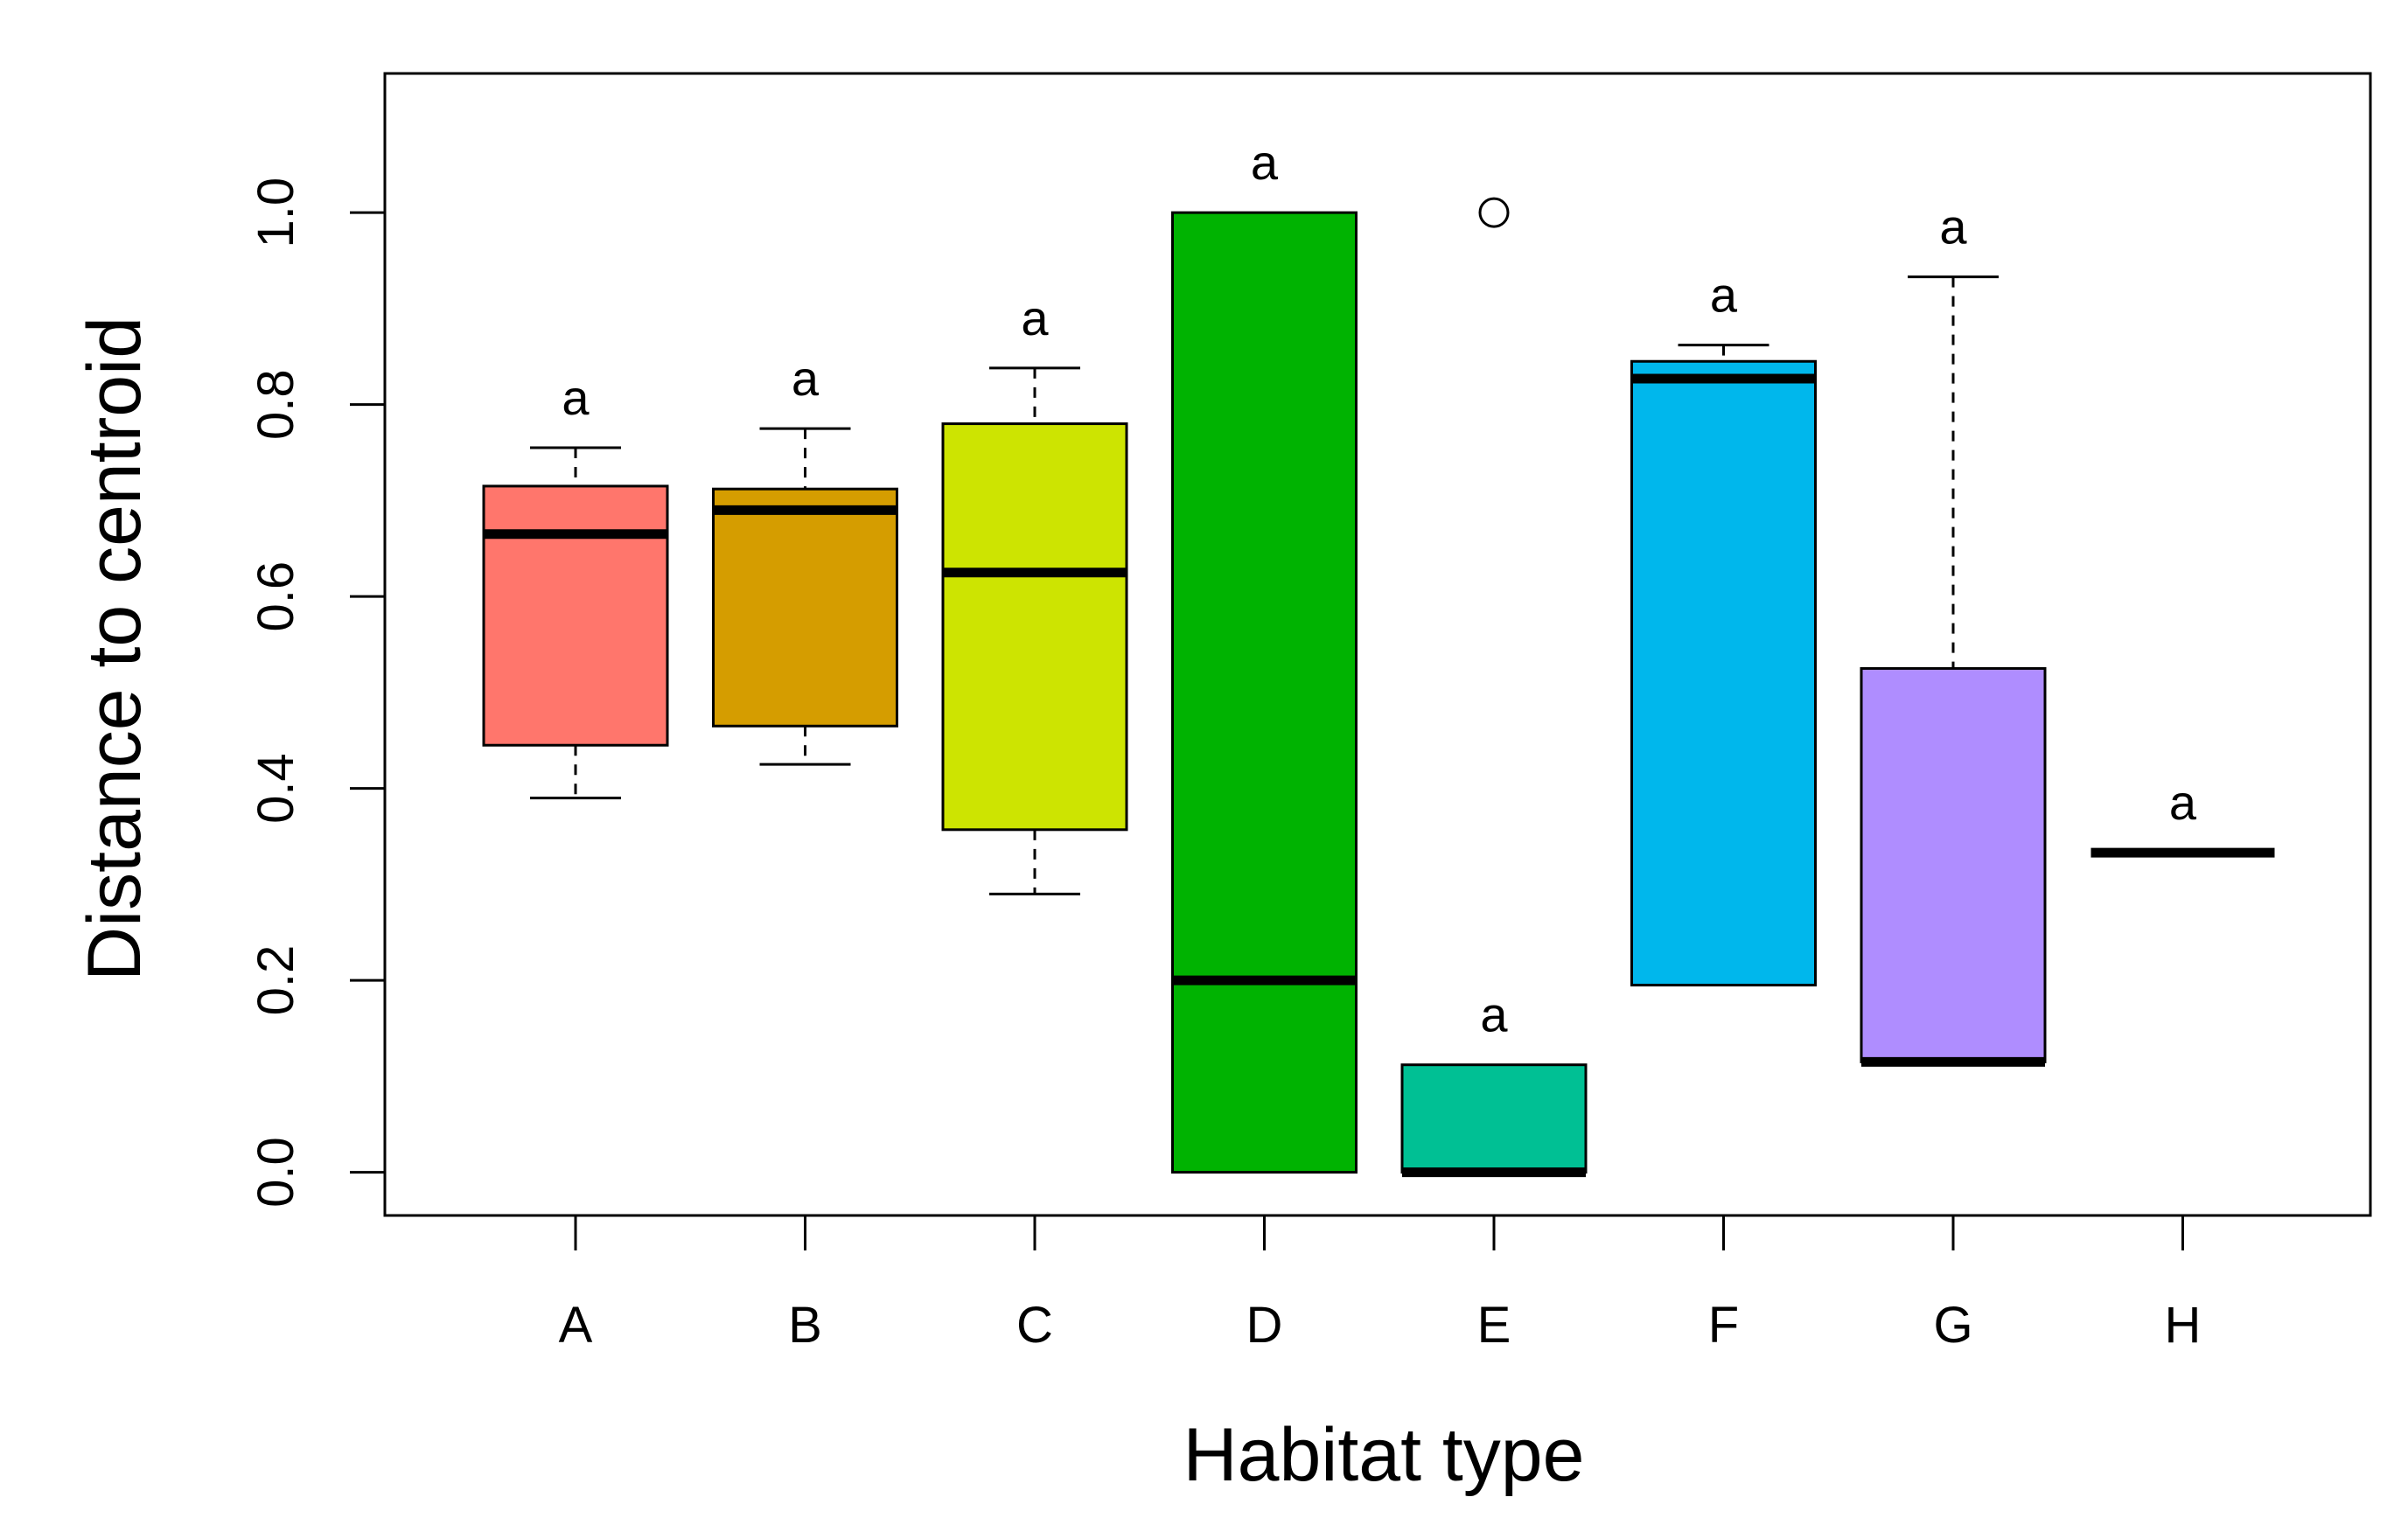 This screenshot has height=1539, width=2408. What do you see at coordinates (576, 1325) in the screenshot?
I see `x-tick-label: A` at bounding box center [576, 1325].